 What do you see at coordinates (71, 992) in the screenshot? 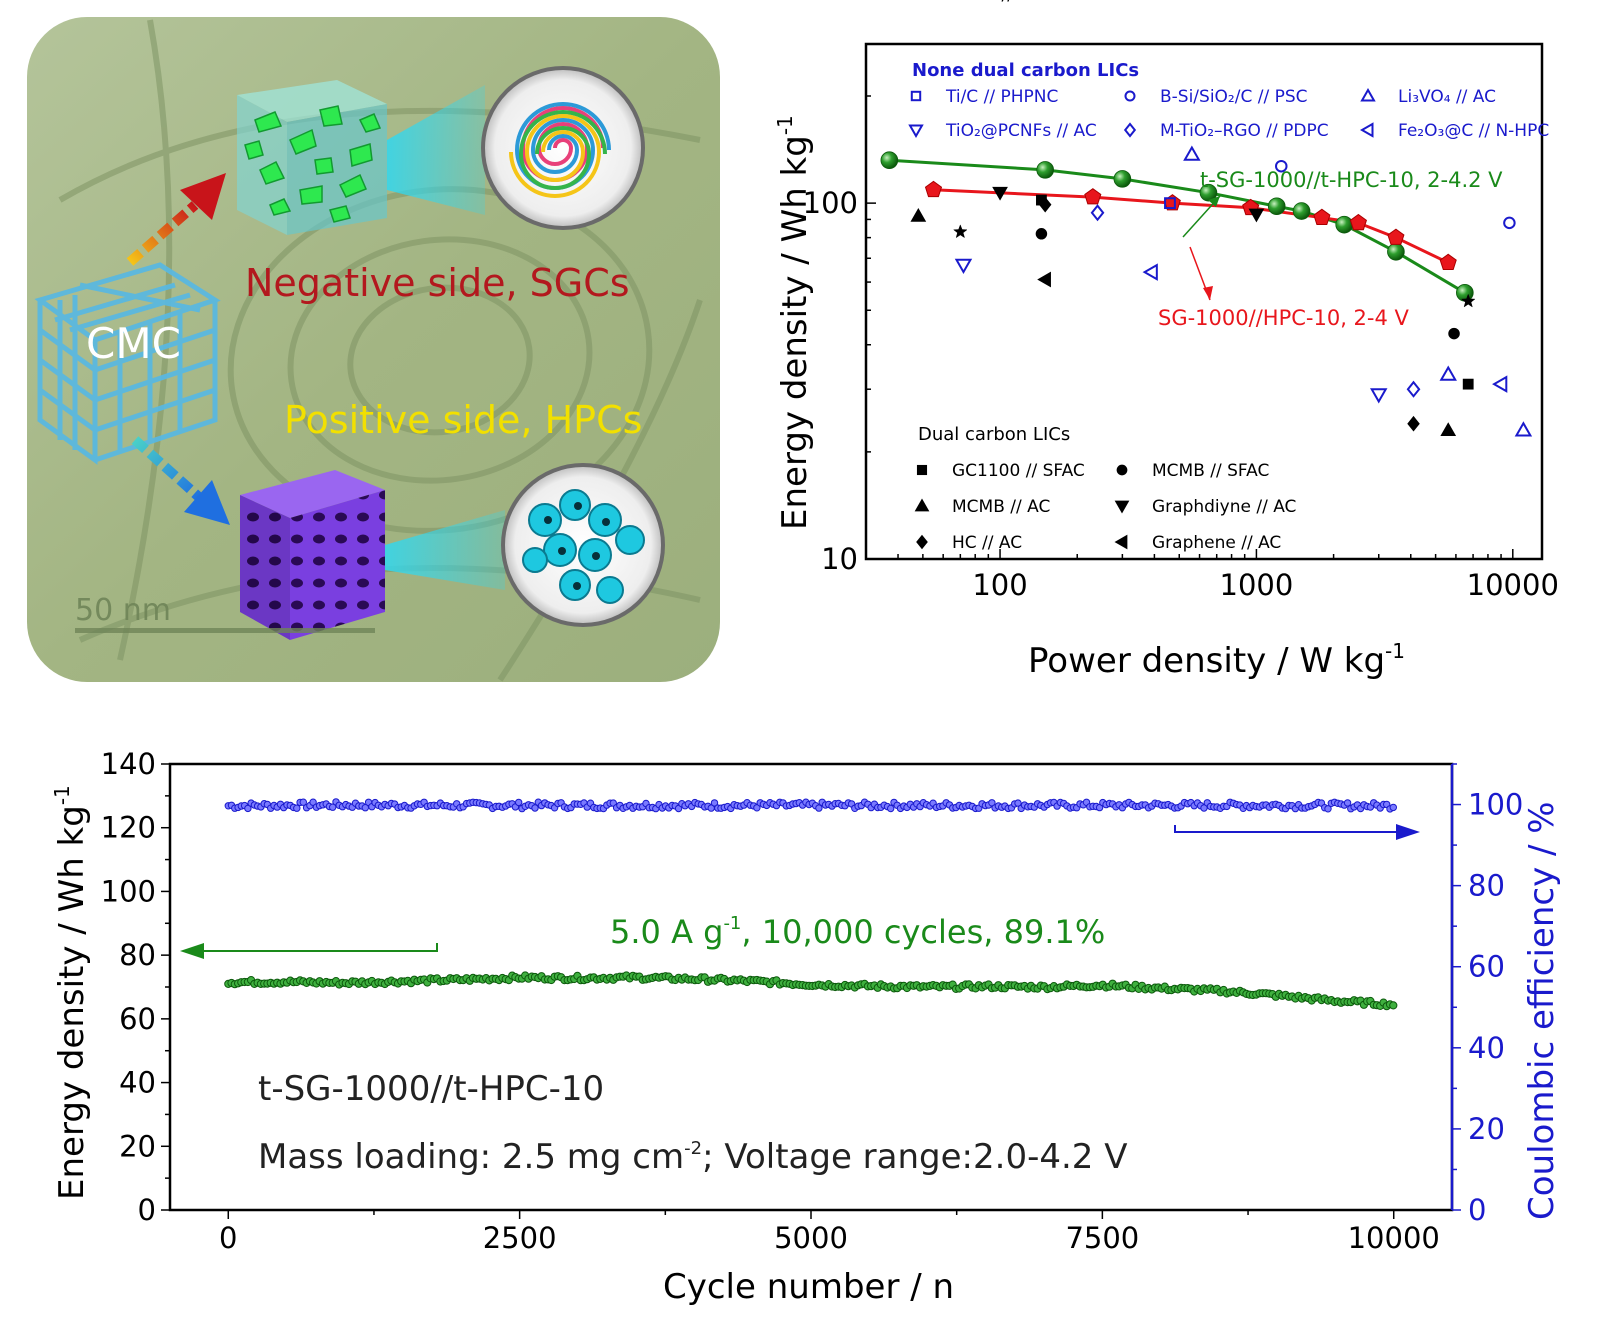
I see `cycling-left-y-axis-label: Energy density / Wh kg-1` at bounding box center [71, 992].